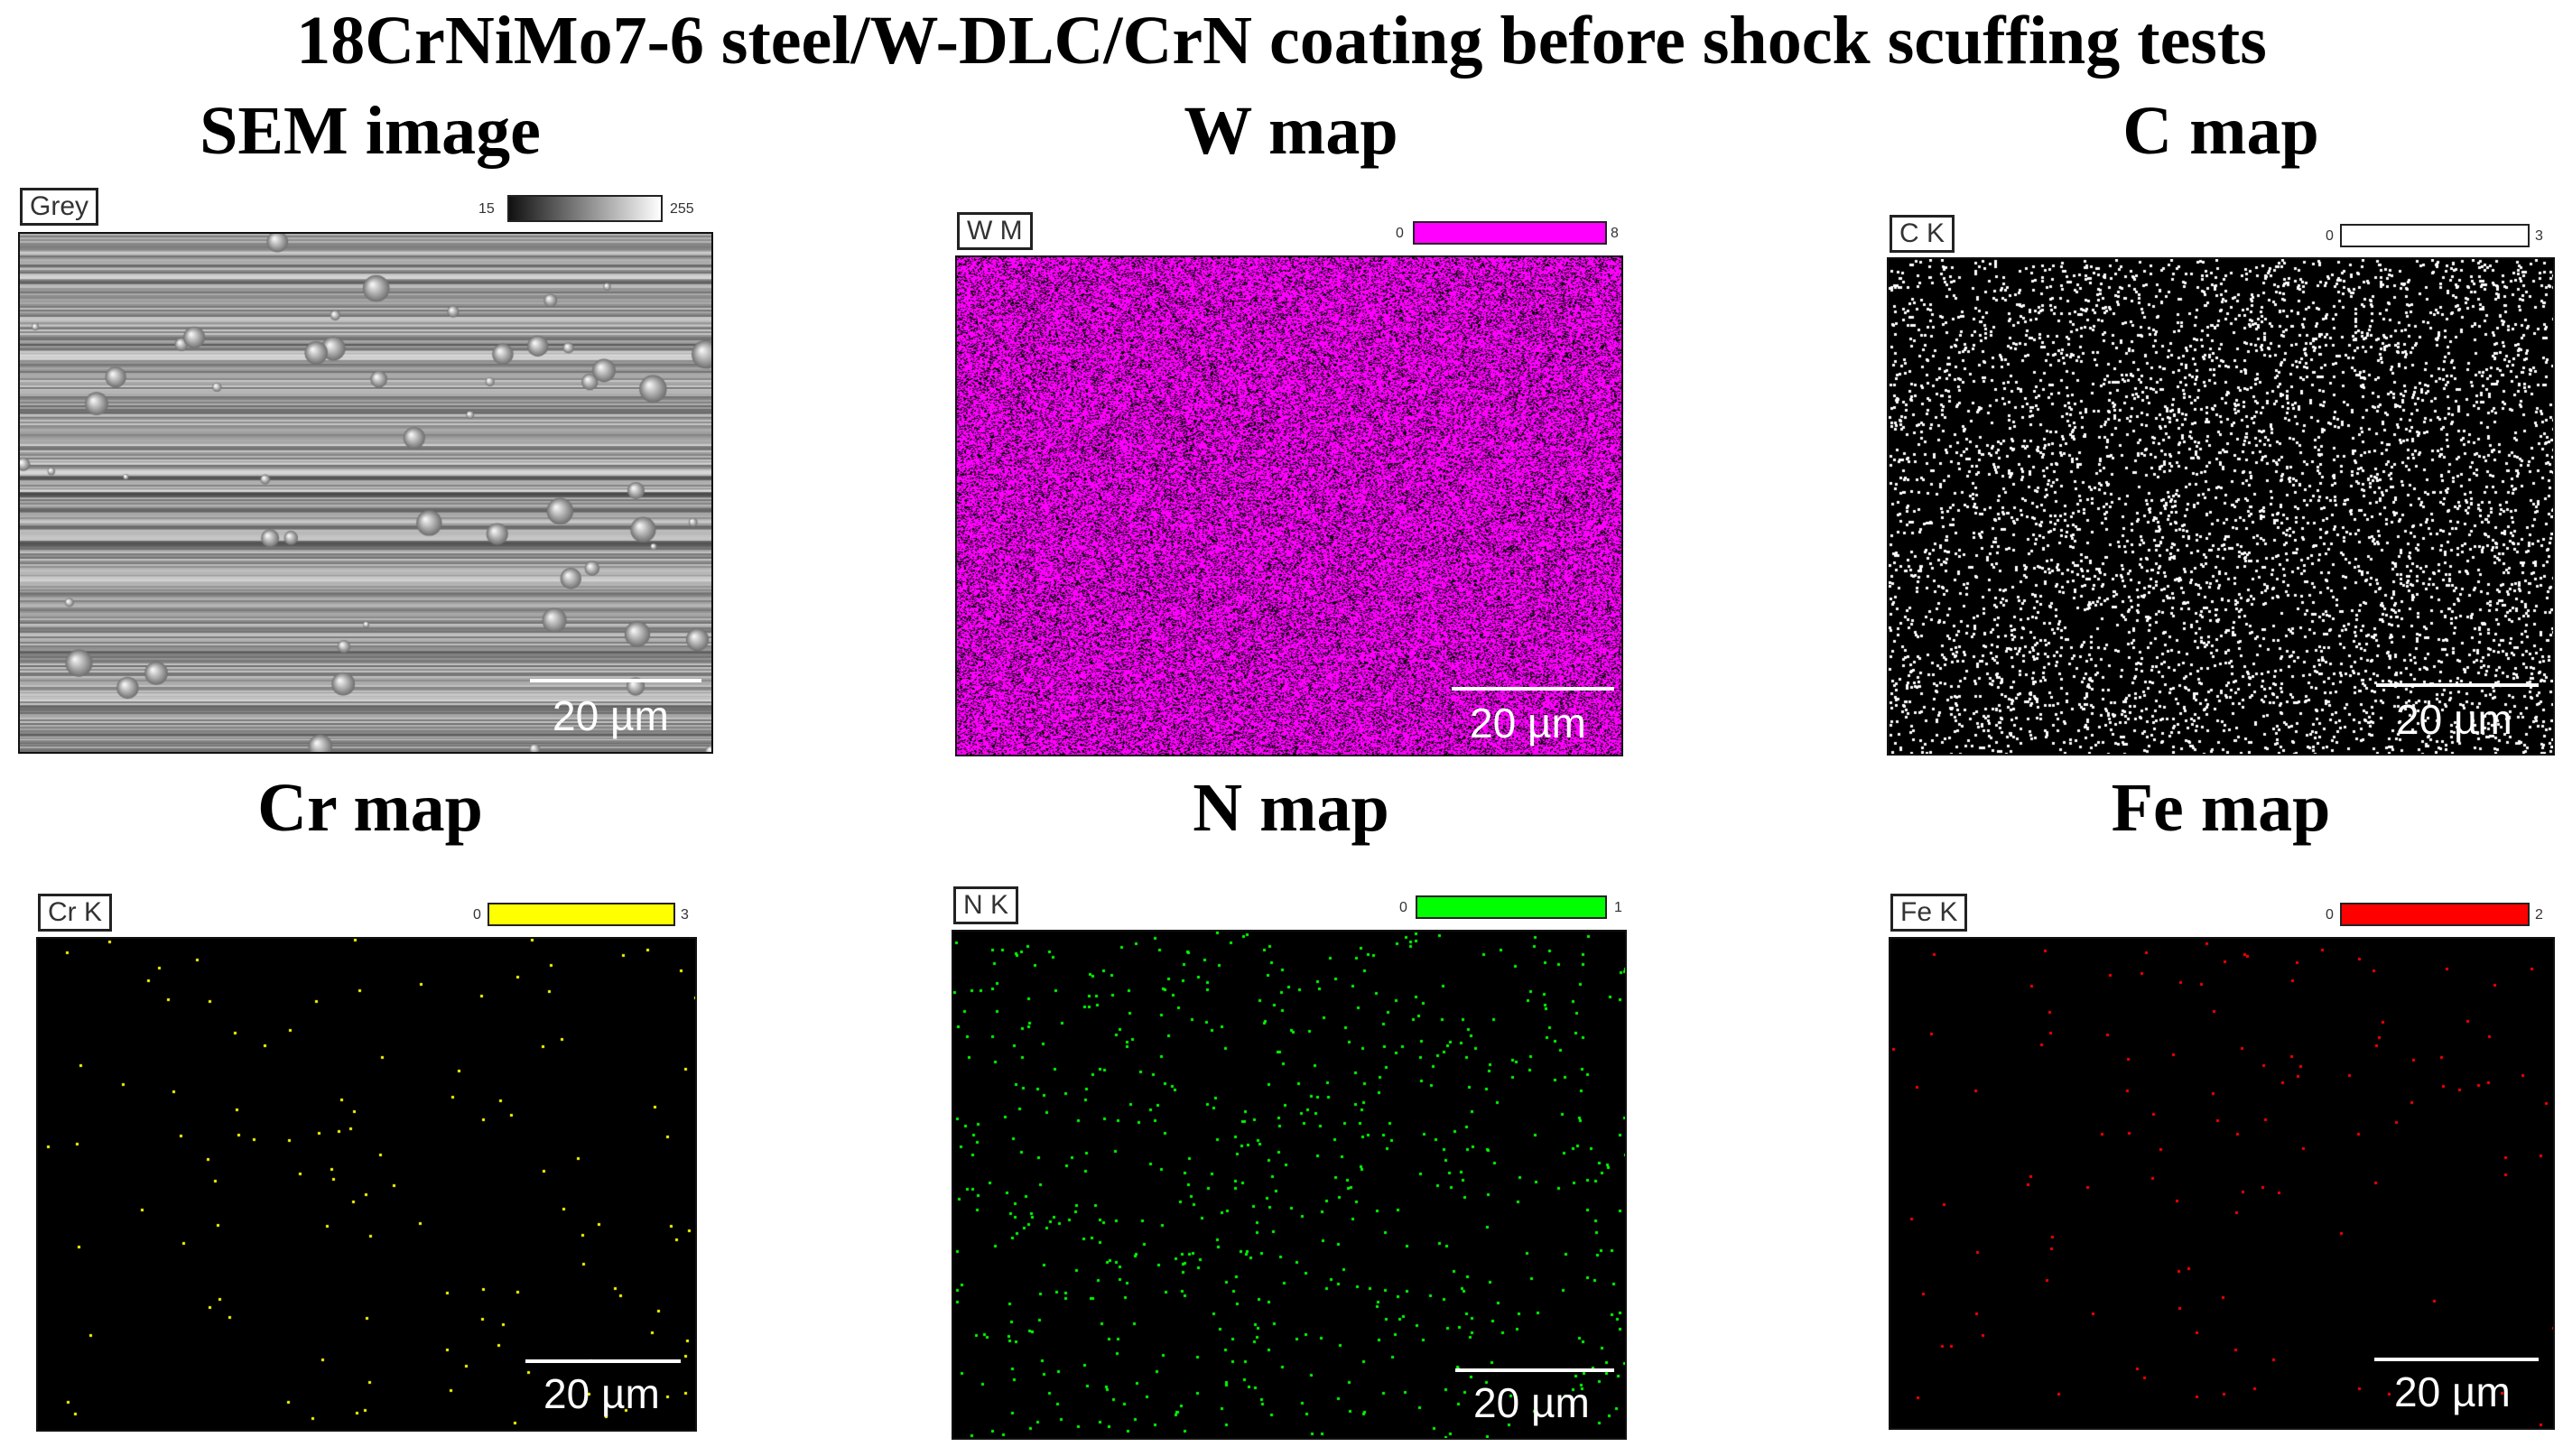  I want to click on intensity-min-w: 0, so click(1400, 234).